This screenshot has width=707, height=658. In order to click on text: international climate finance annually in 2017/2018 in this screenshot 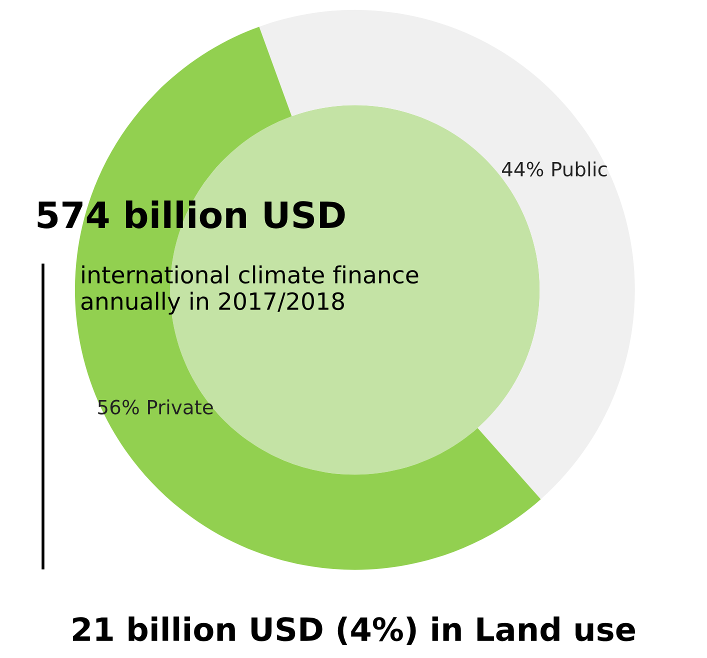, I will do `click(249, 290)`.